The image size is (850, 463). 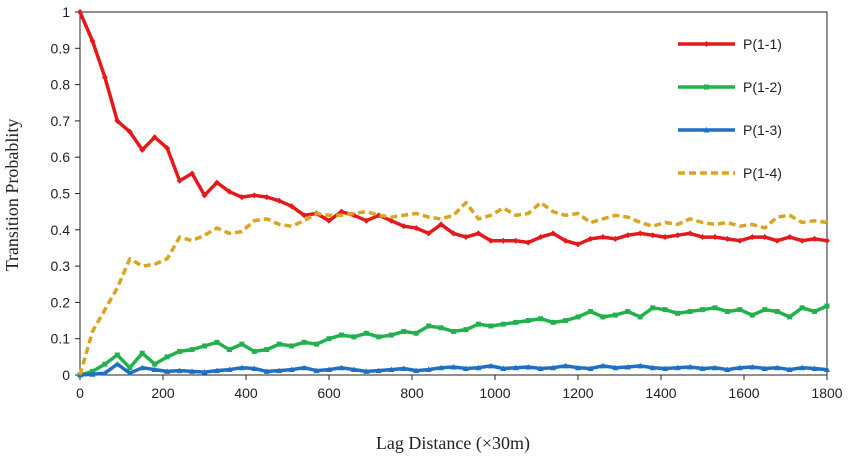 What do you see at coordinates (61, 339) in the screenshot?
I see `y-tick-label: 0.1` at bounding box center [61, 339].